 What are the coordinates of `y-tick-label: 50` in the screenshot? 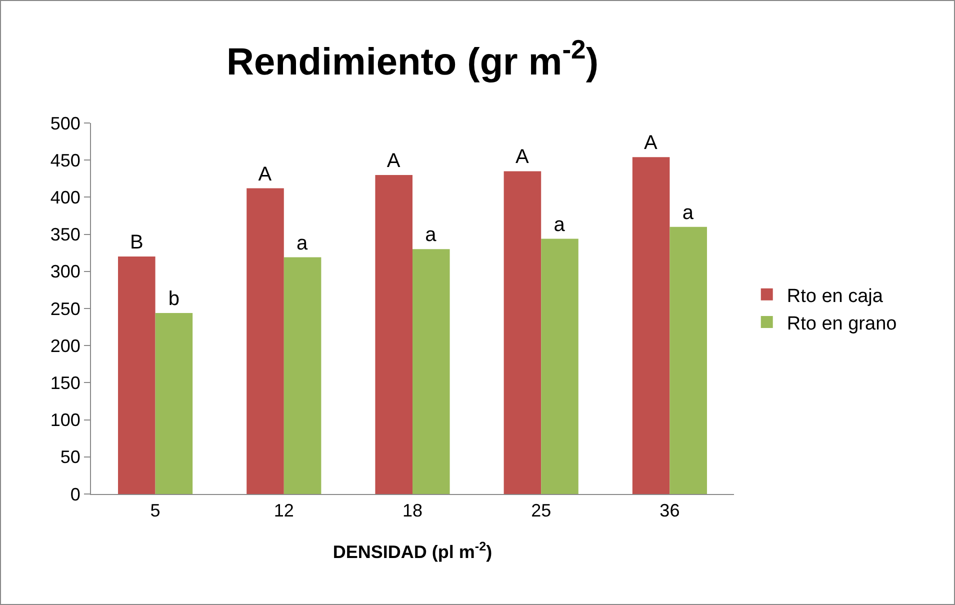 It's located at (70, 457).